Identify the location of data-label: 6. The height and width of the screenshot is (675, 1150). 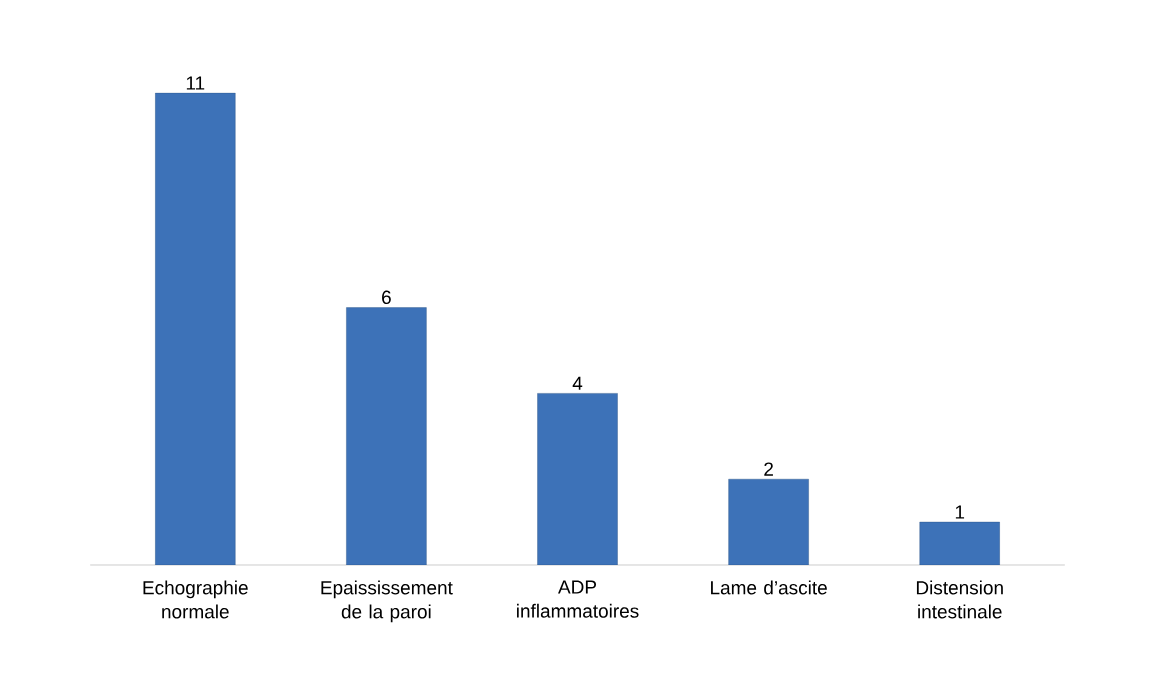
(386, 297).